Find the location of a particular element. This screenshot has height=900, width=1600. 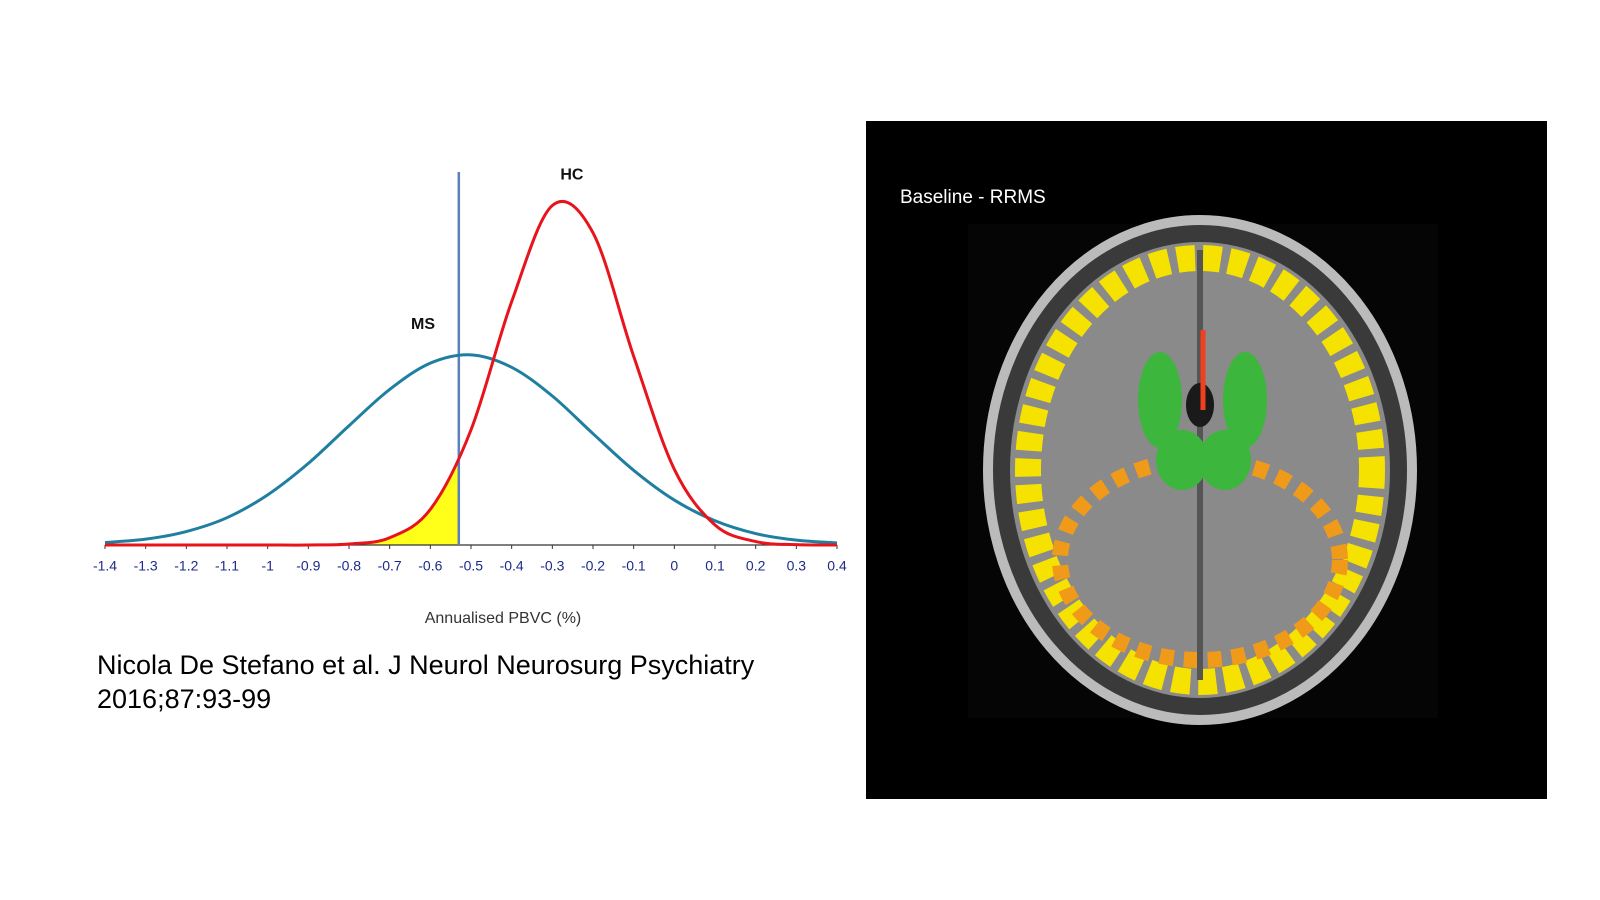

x-tick-label: -0.9 is located at coordinates (308, 566).